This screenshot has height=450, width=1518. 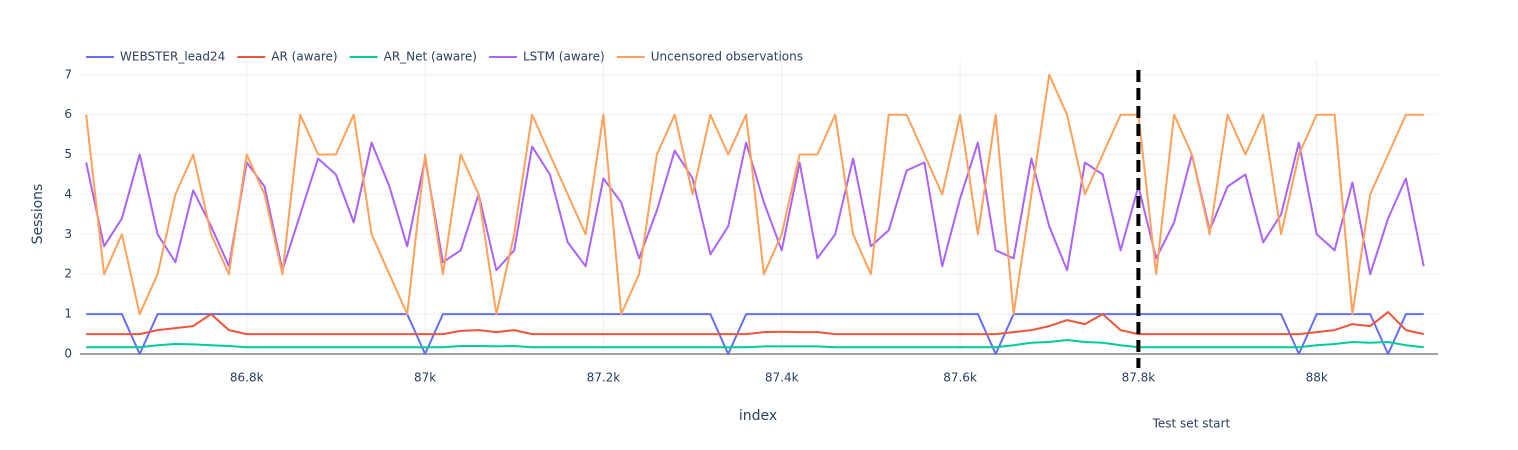 What do you see at coordinates (172, 57) in the screenshot?
I see `legend-label: WEBSTER_lead24` at bounding box center [172, 57].